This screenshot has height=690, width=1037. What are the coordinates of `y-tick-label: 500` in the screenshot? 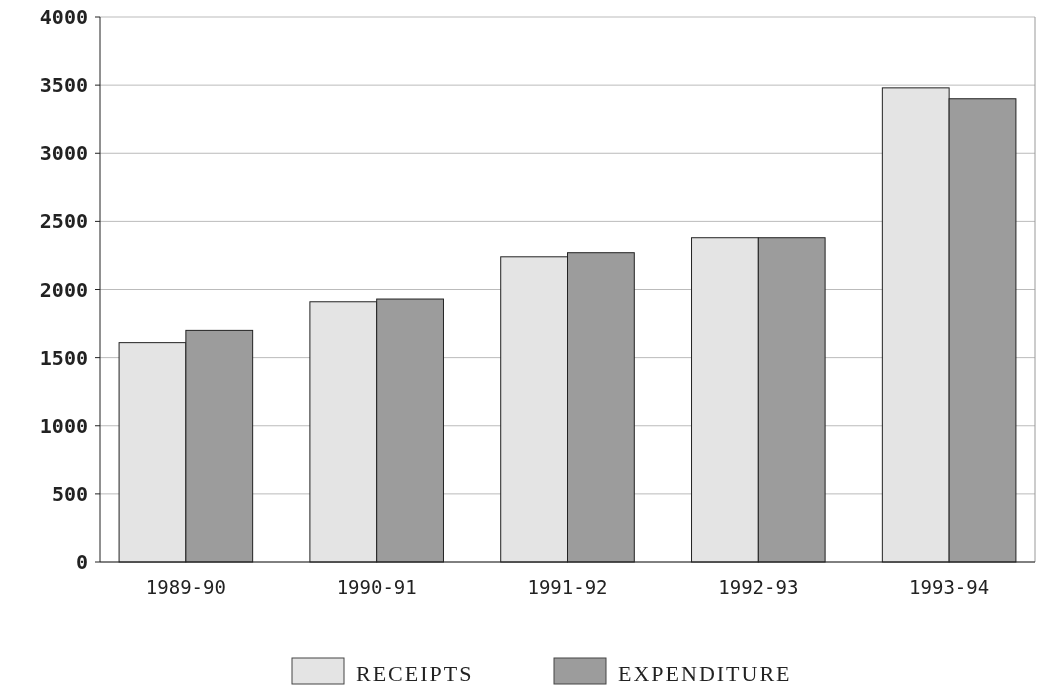 It's located at (69, 493).